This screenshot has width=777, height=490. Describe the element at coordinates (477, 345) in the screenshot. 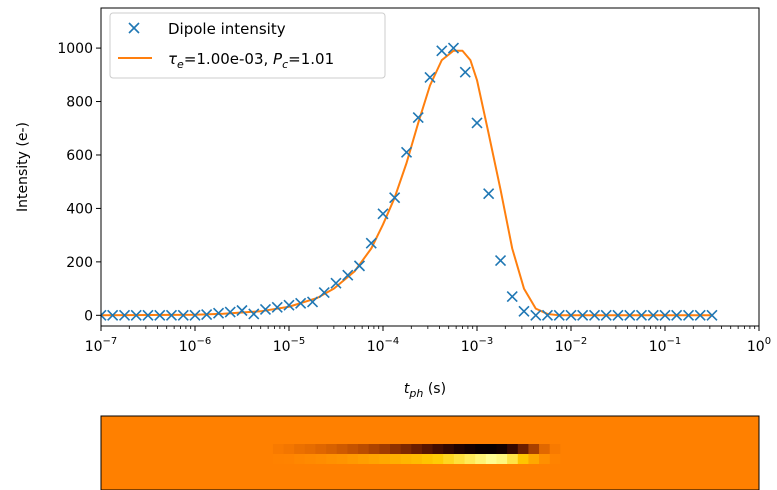

I see `x-tick-label: 10⁻³` at that location.